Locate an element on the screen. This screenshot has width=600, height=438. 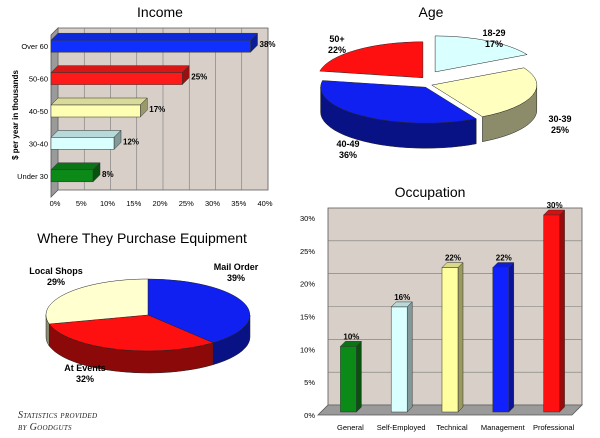
occupation-xtick: Self-Employed is located at coordinates (401, 427).